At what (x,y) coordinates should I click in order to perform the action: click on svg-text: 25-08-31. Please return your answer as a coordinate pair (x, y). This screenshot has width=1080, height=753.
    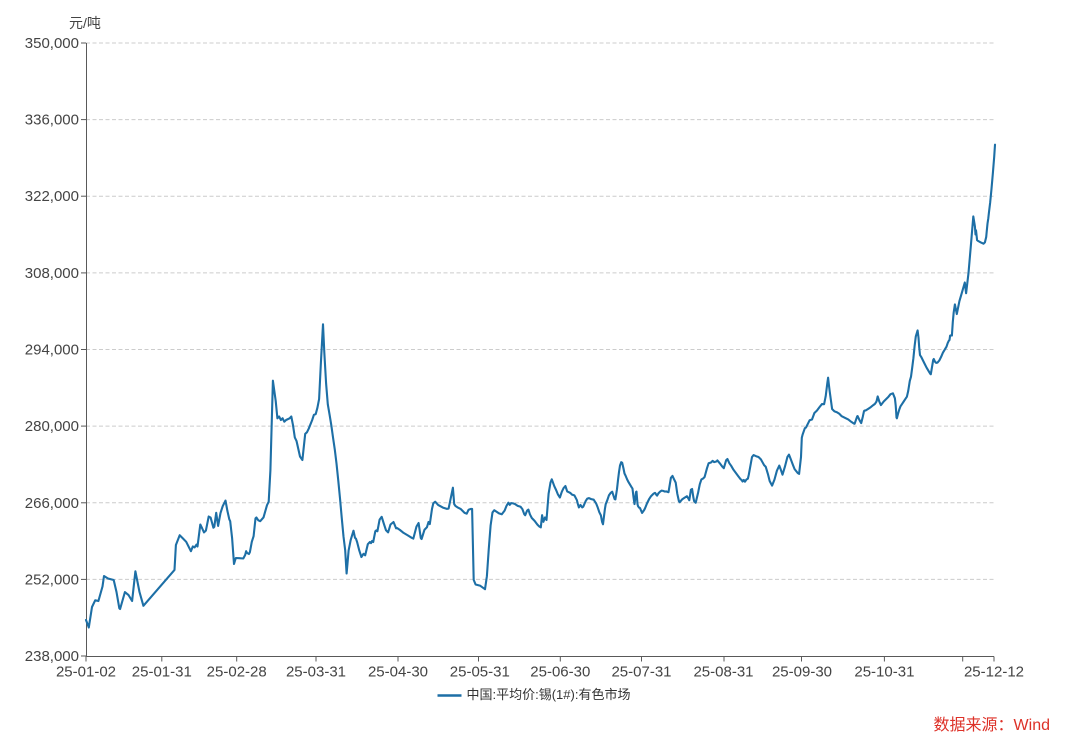
    Looking at the image, I should click on (723, 672).